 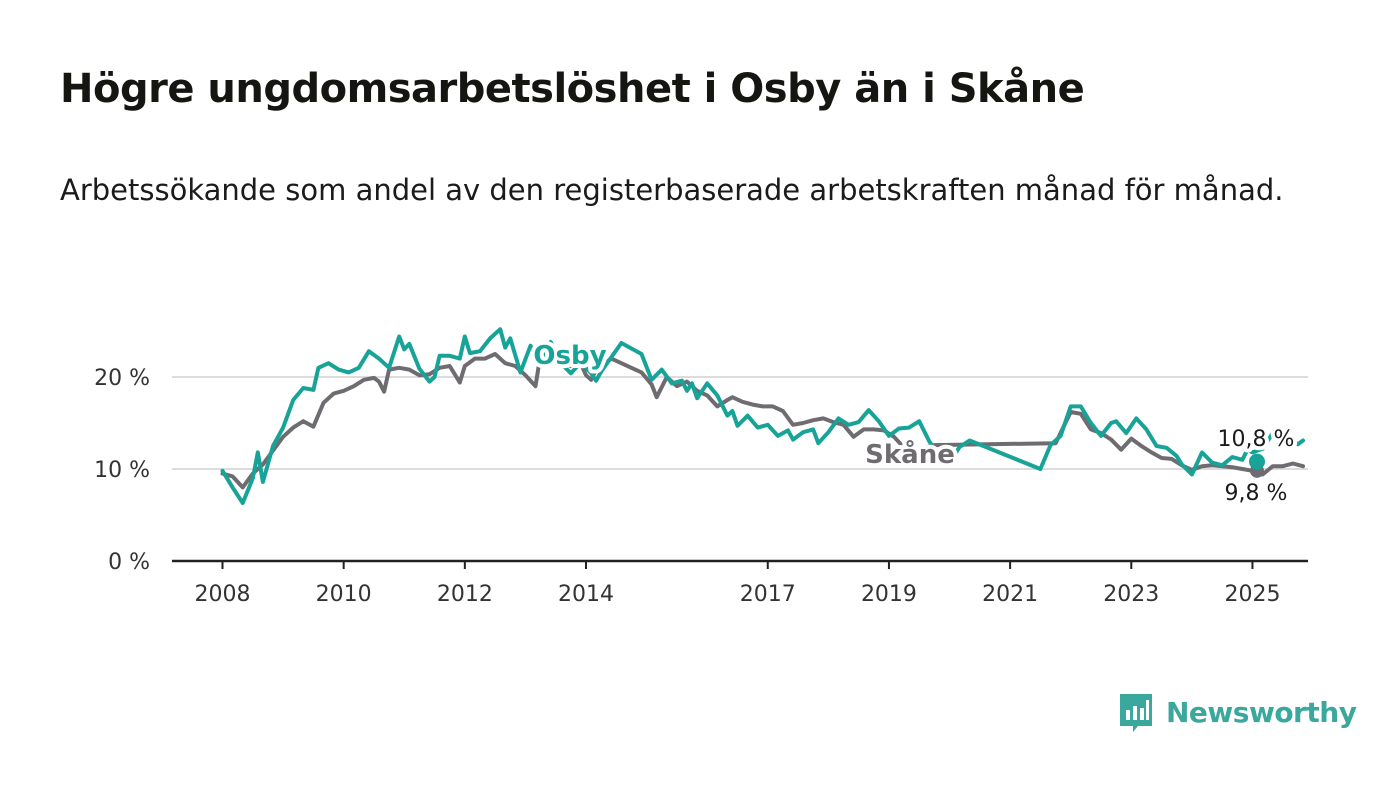 I want to click on end-label-skane: 9,8 %, so click(x=1256, y=493).